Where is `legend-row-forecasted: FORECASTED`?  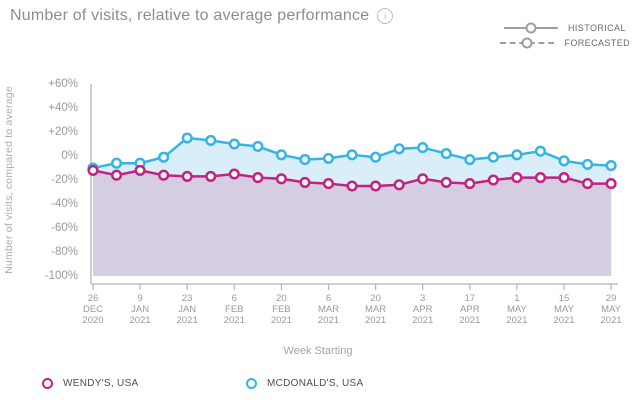 legend-row-forecasted: FORECASTED is located at coordinates (565, 43).